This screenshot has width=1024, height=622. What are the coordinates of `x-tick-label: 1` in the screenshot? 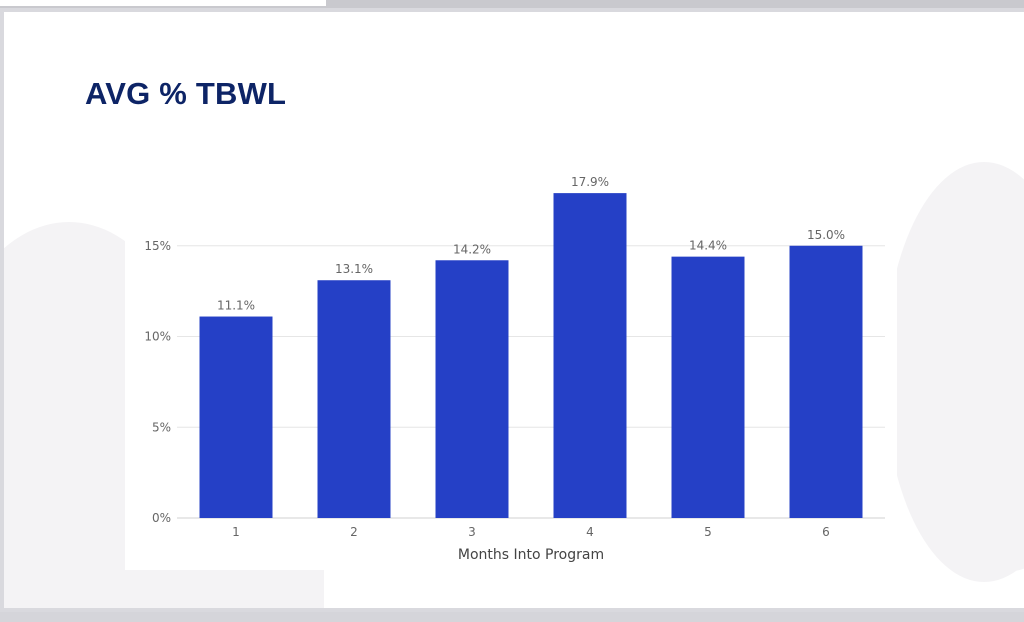 It's located at (236, 532).